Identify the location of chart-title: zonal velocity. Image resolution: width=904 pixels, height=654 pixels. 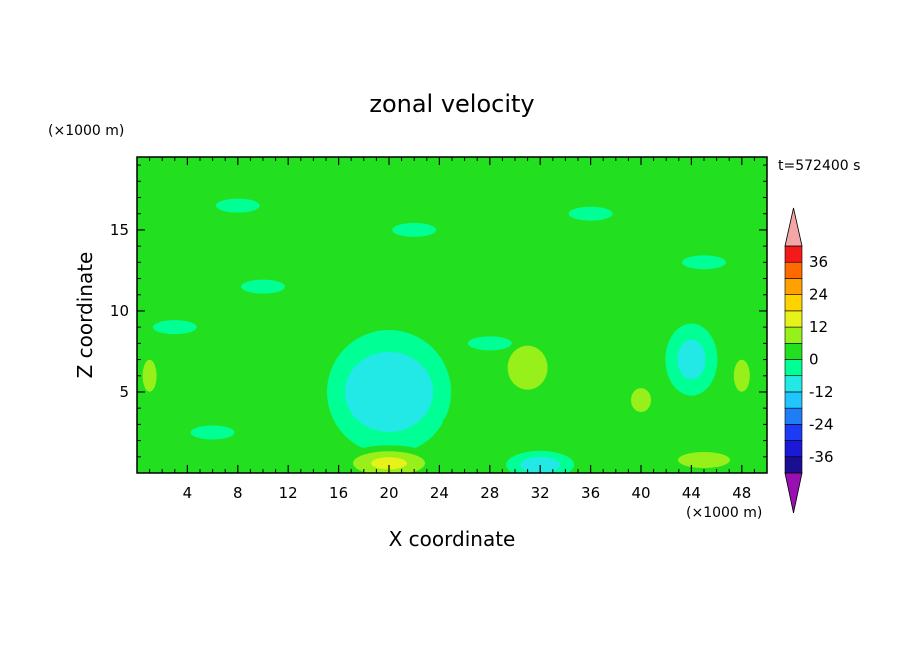
(451, 104).